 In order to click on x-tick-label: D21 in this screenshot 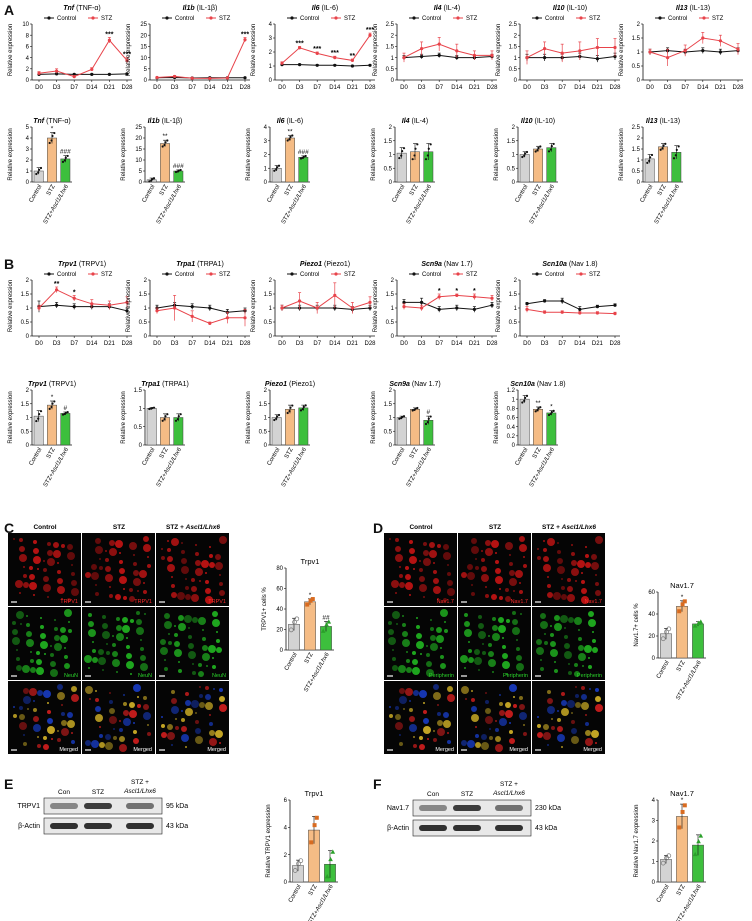, I will do `click(598, 344)`.